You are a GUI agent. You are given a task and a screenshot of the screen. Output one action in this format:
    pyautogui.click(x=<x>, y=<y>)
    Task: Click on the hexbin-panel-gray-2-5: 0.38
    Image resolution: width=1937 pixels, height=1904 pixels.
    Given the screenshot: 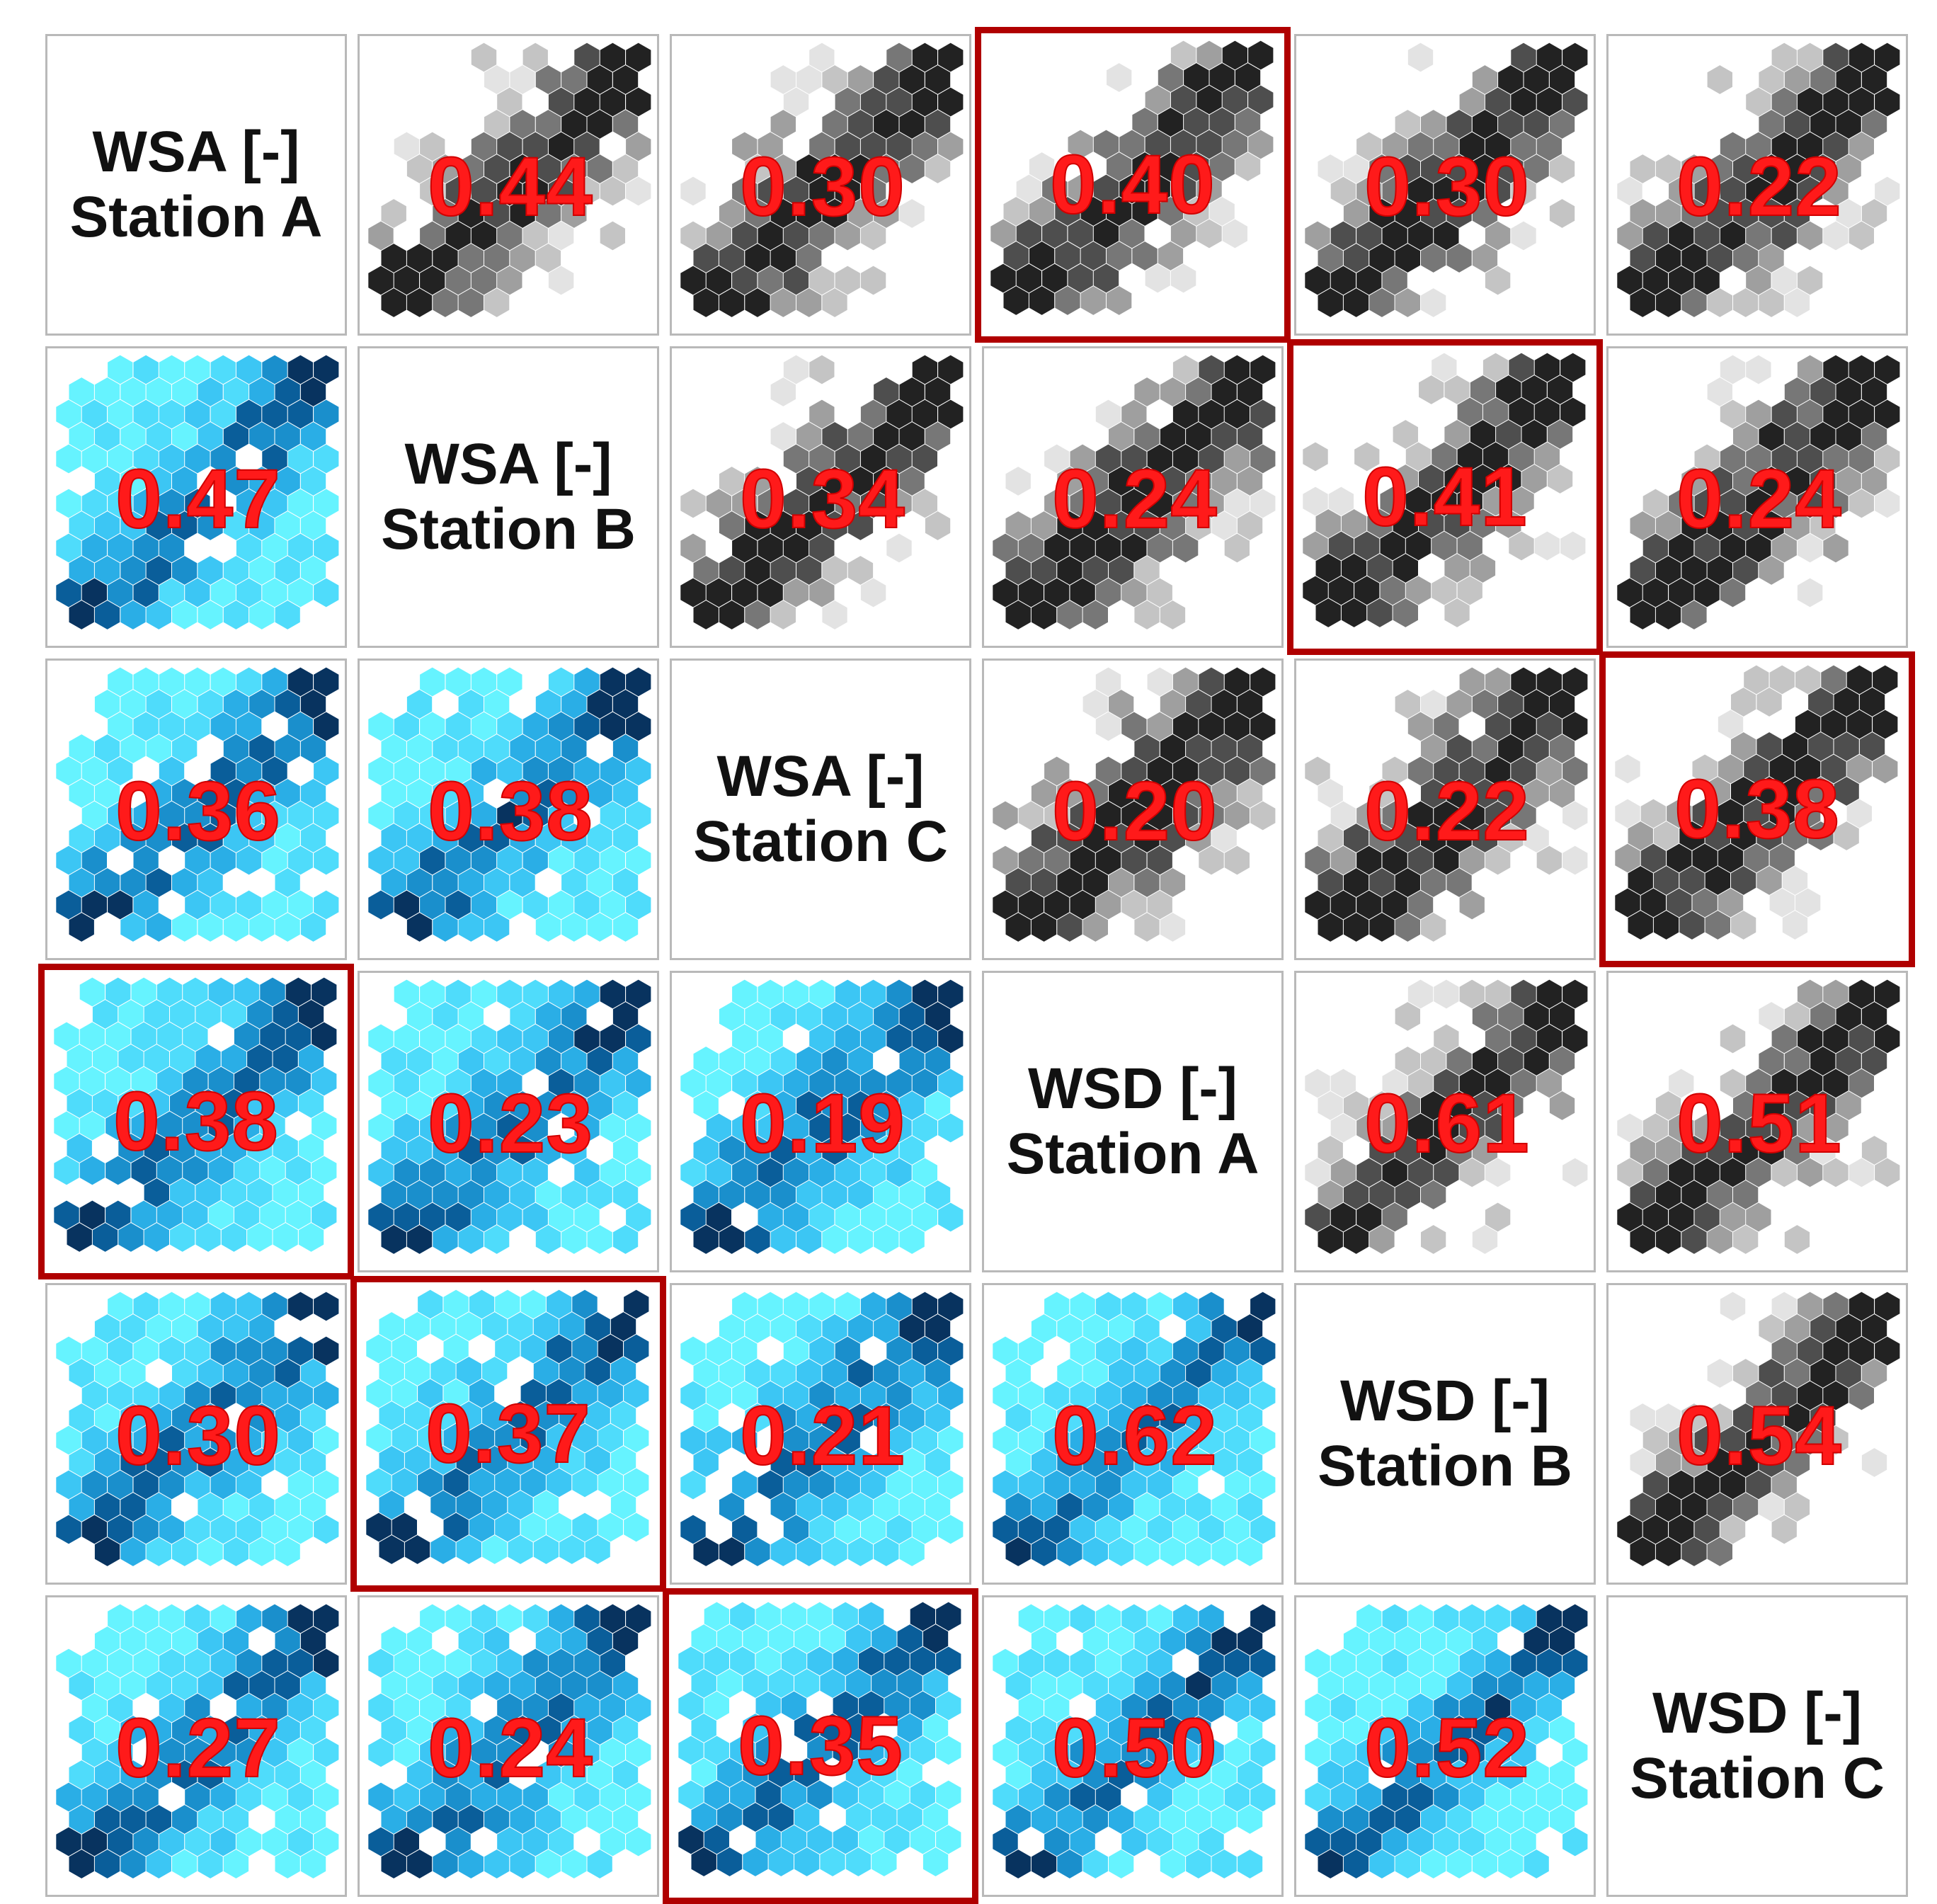 What is the action you would take?
    pyautogui.click(x=1757, y=809)
    